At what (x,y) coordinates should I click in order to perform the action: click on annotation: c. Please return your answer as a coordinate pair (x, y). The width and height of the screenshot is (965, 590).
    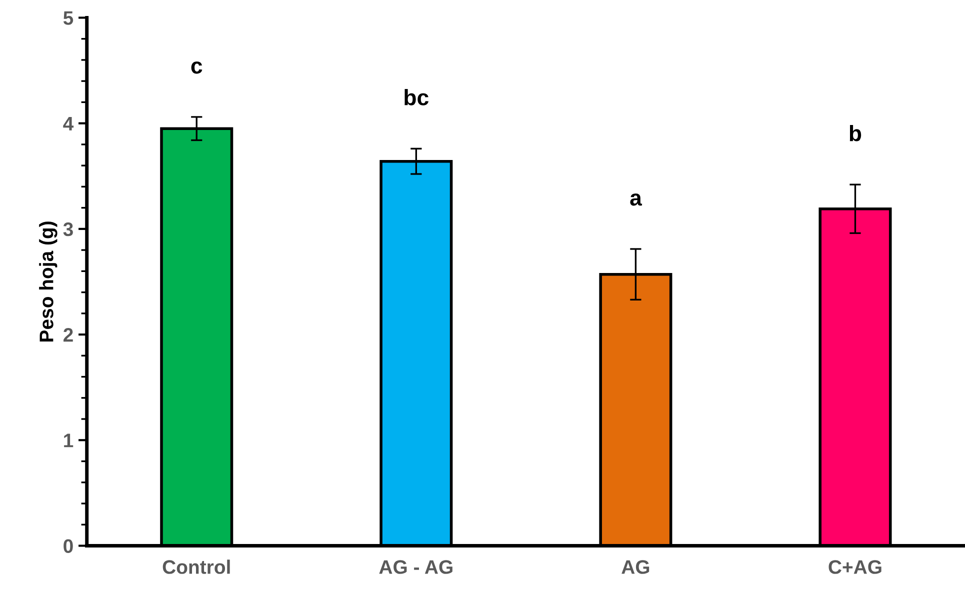
    Looking at the image, I should click on (196, 68).